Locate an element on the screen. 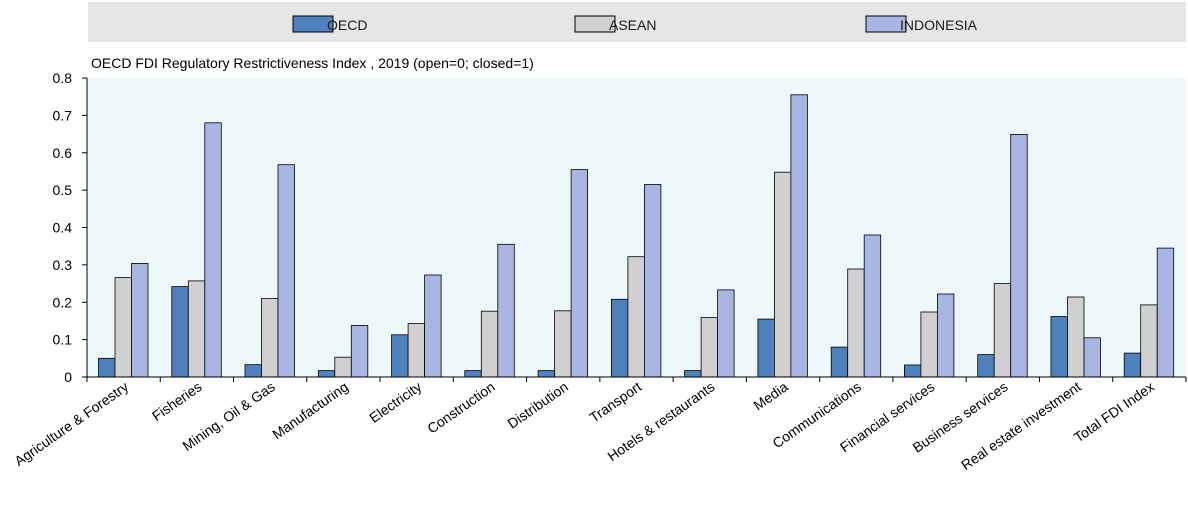  x-category-label: Transport is located at coordinates (615, 401).